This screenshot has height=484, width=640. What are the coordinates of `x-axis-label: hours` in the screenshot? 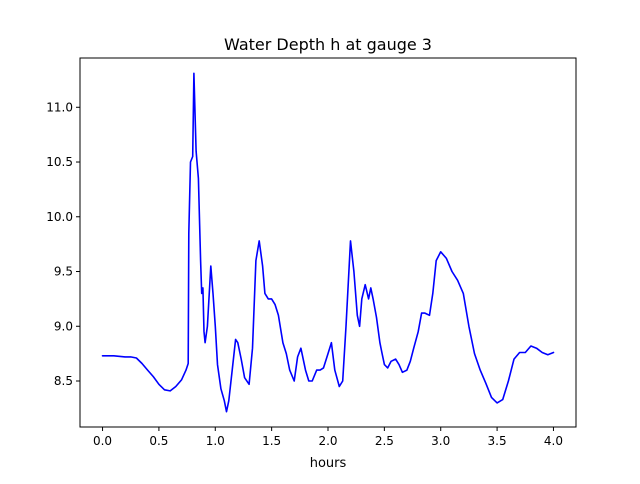 It's located at (328, 463).